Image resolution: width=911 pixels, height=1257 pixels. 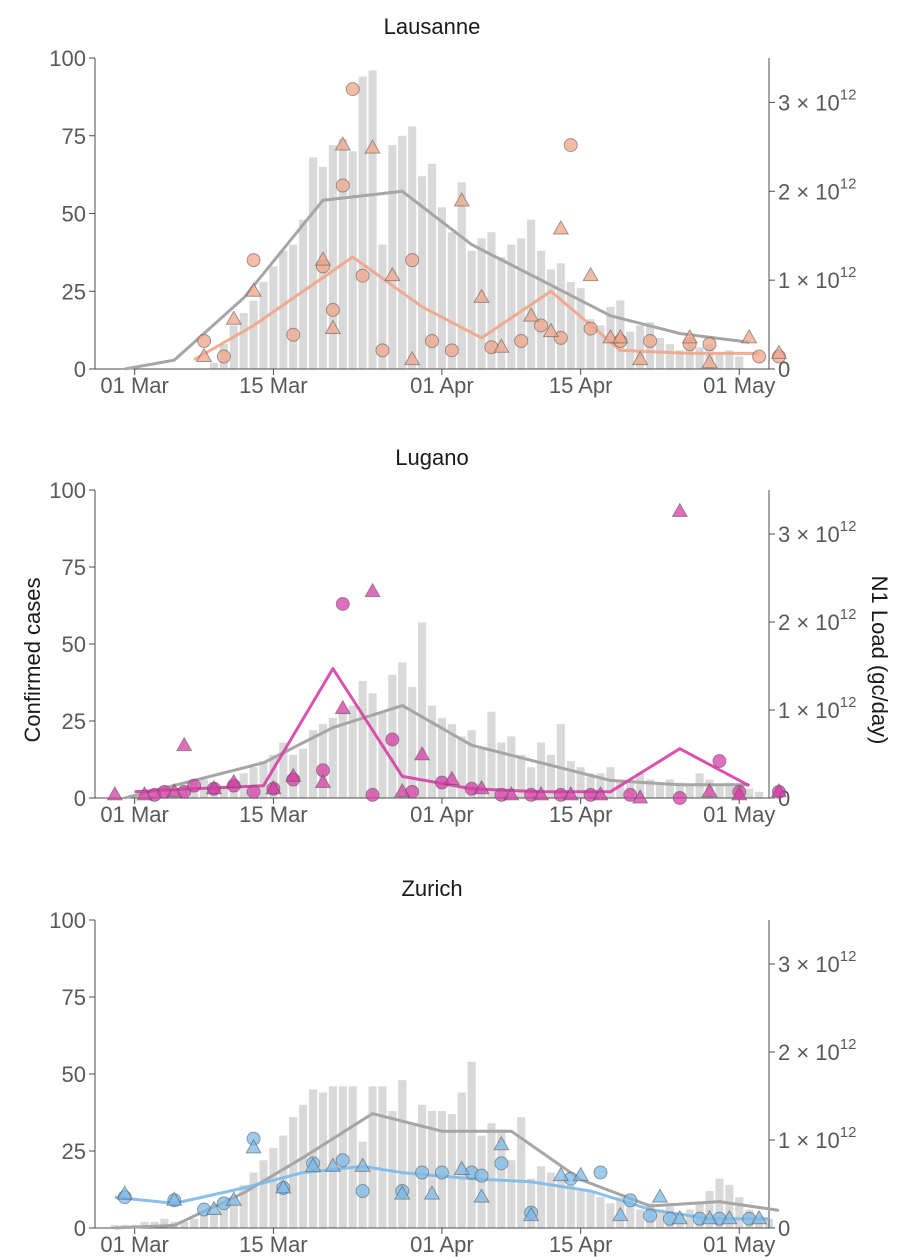 What do you see at coordinates (32, 659) in the screenshot?
I see `y-axis-label-left: Confirmed cases` at bounding box center [32, 659].